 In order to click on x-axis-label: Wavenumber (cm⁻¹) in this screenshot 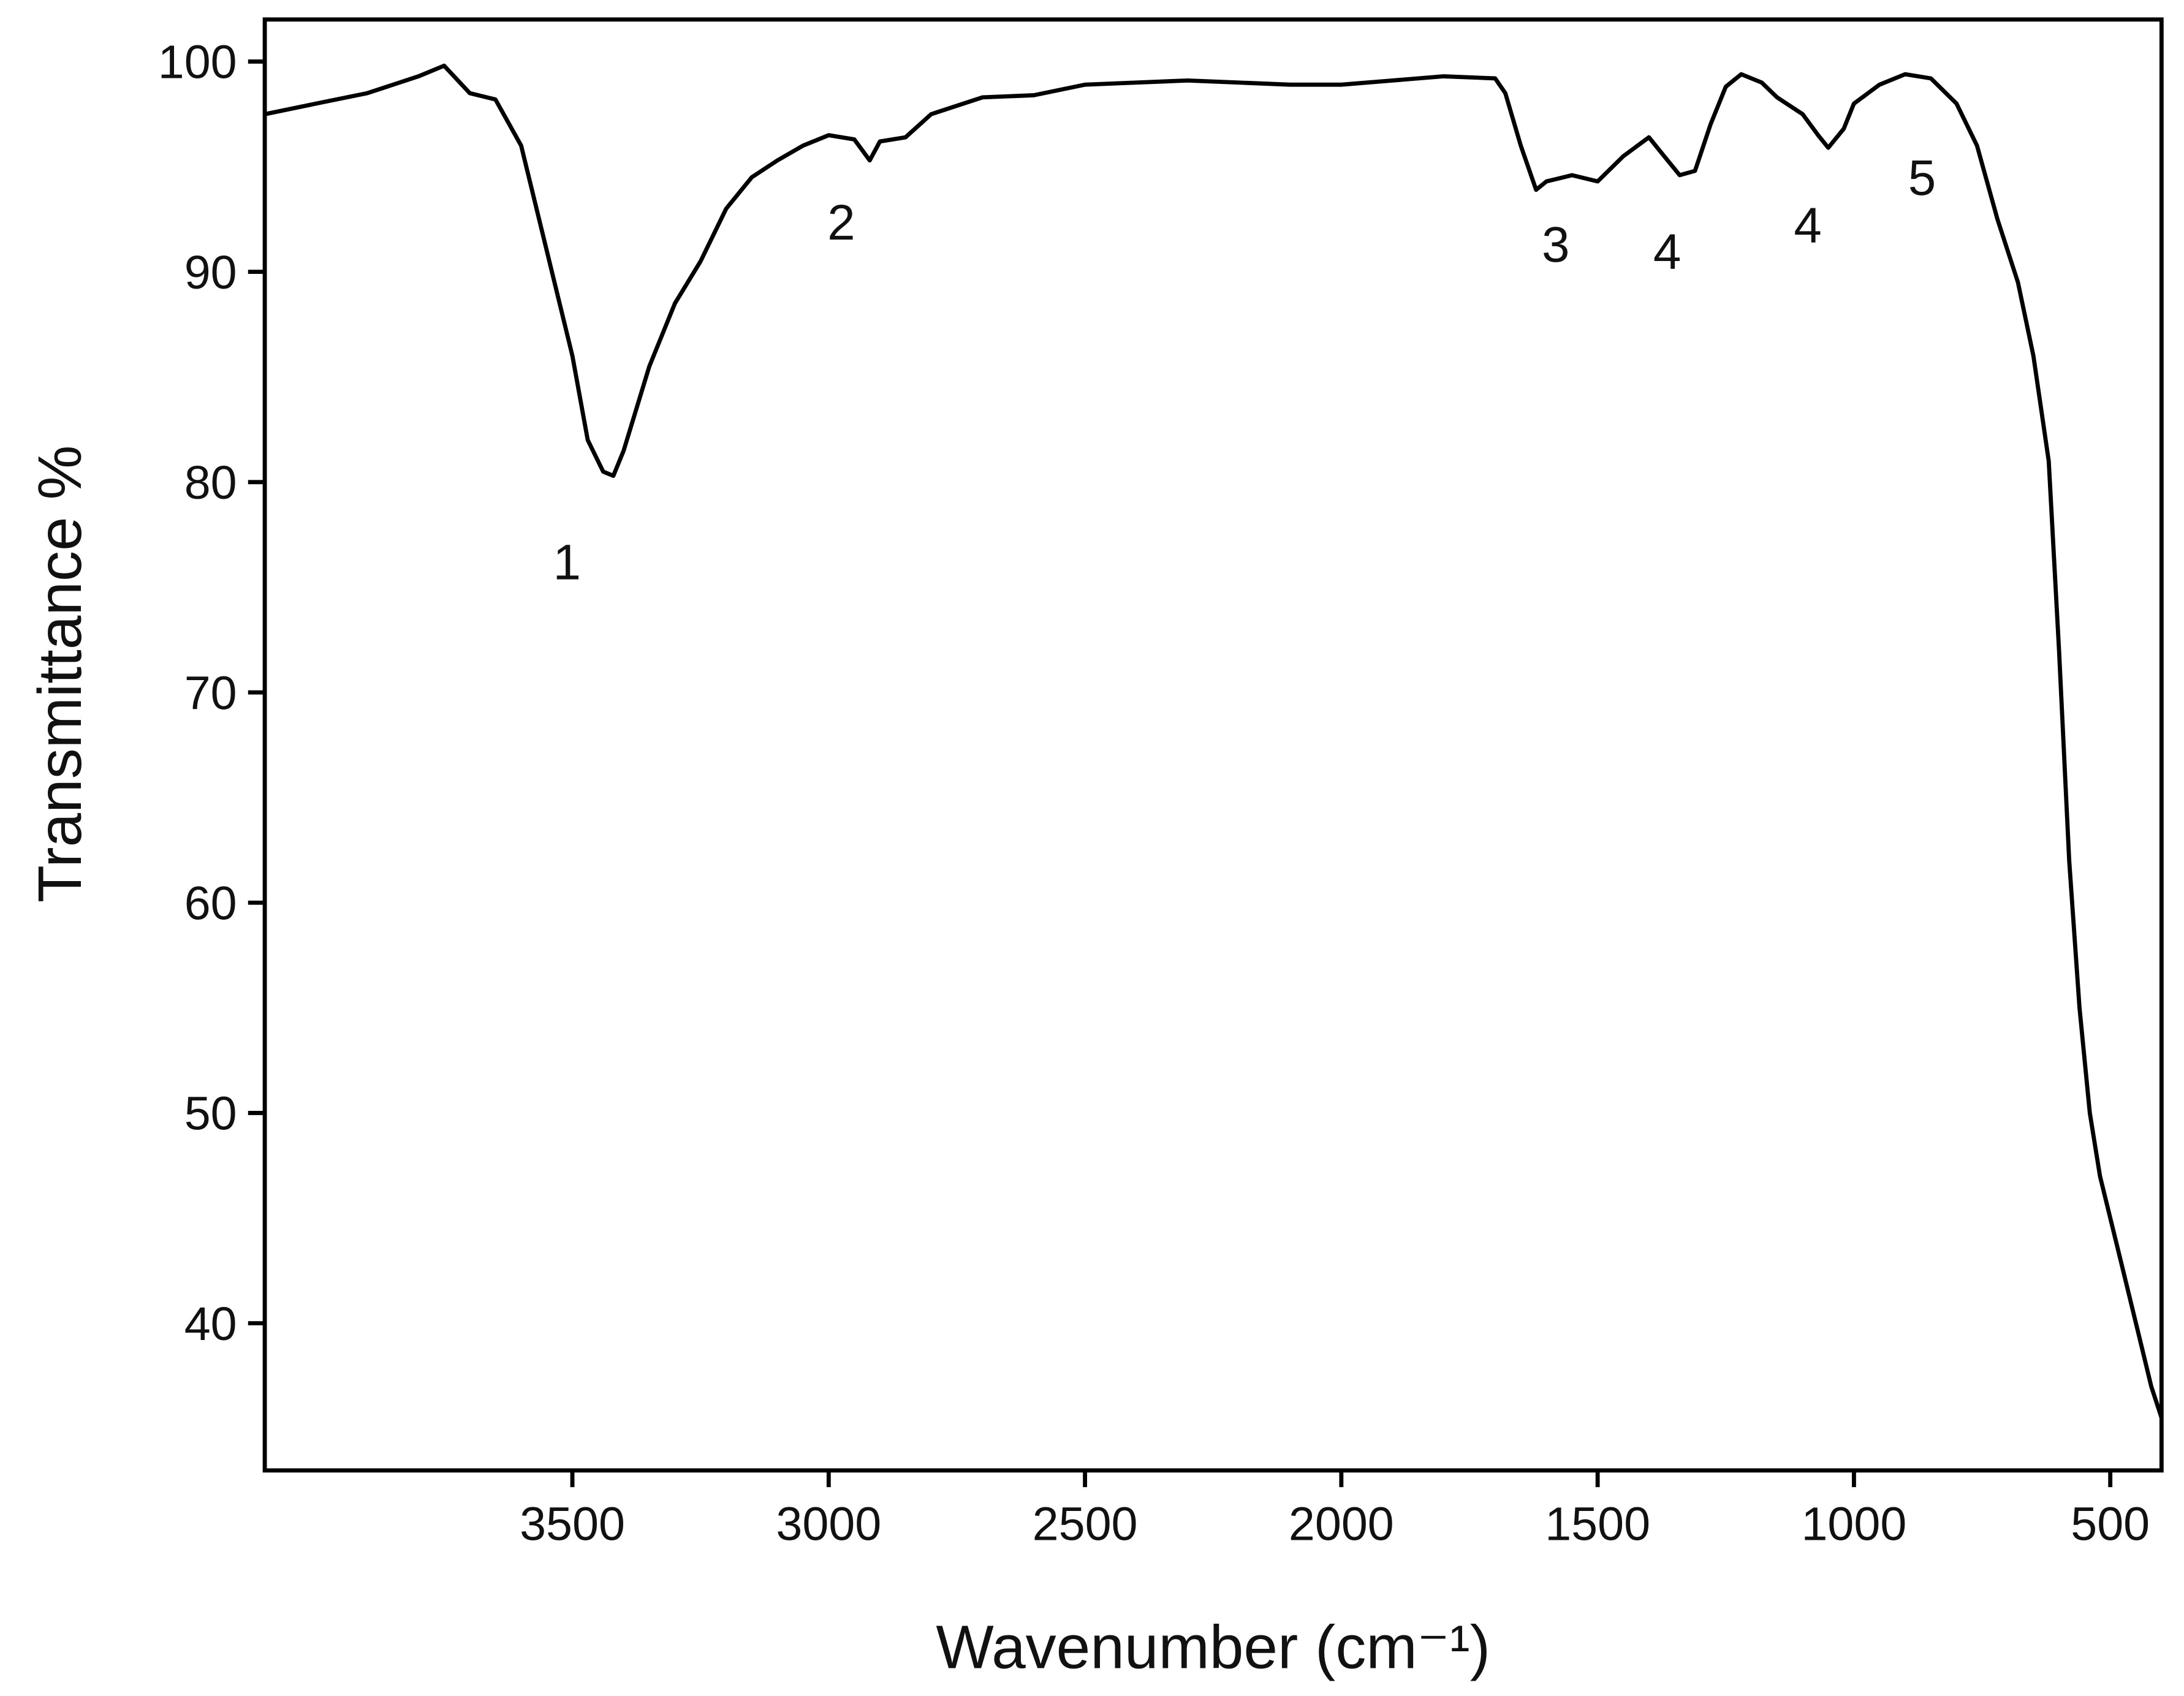, I will do `click(1213, 1648)`.